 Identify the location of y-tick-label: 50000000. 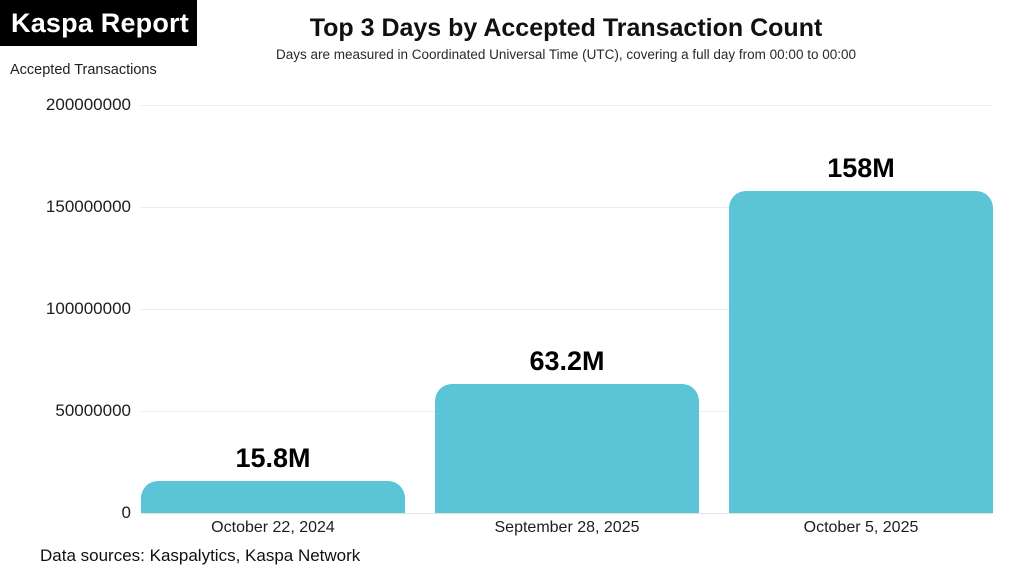
(93, 410).